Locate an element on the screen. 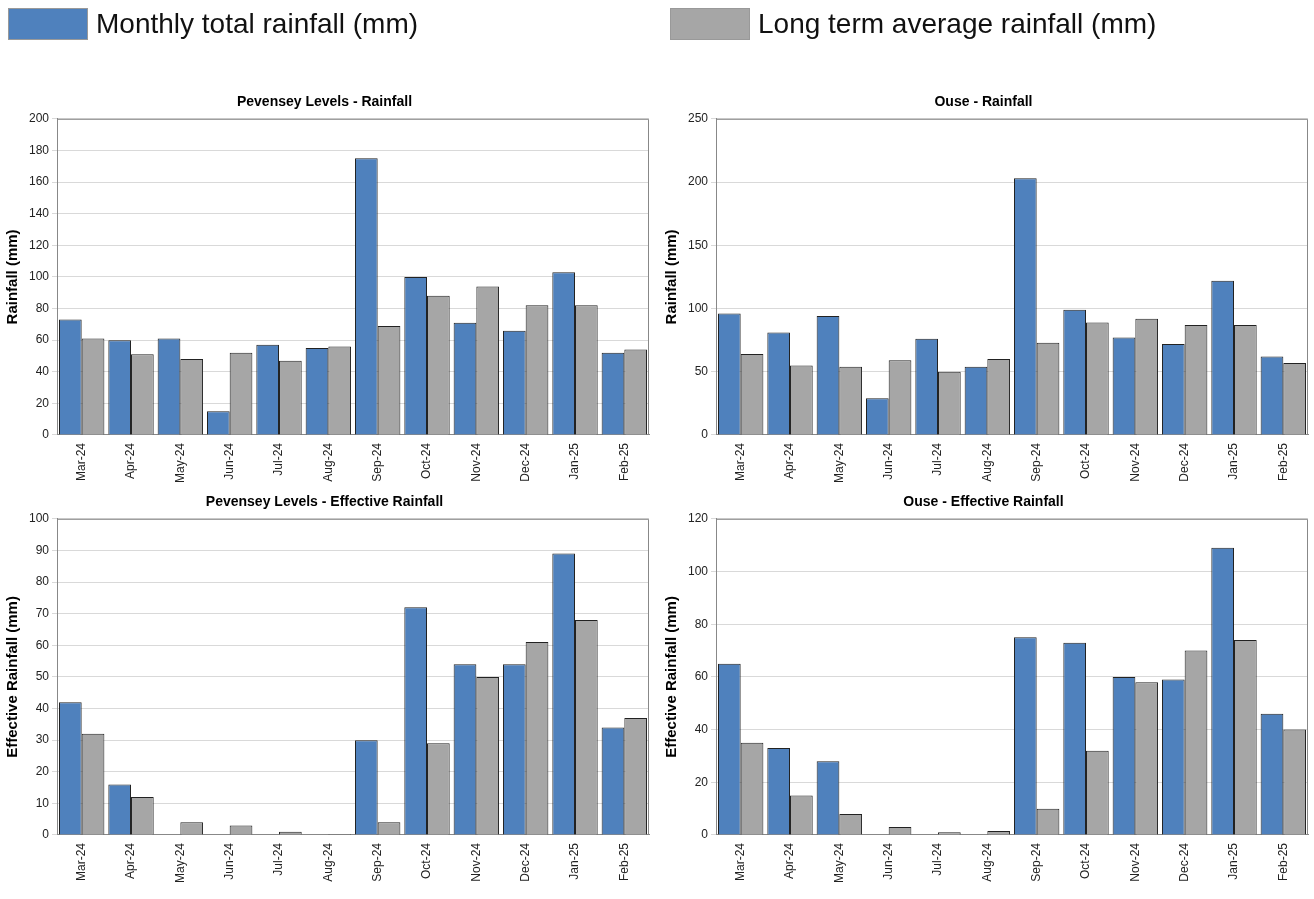 This screenshot has height=899, width=1314. chart-title: Pevensey Levels - Rainfall is located at coordinates (324, 101).